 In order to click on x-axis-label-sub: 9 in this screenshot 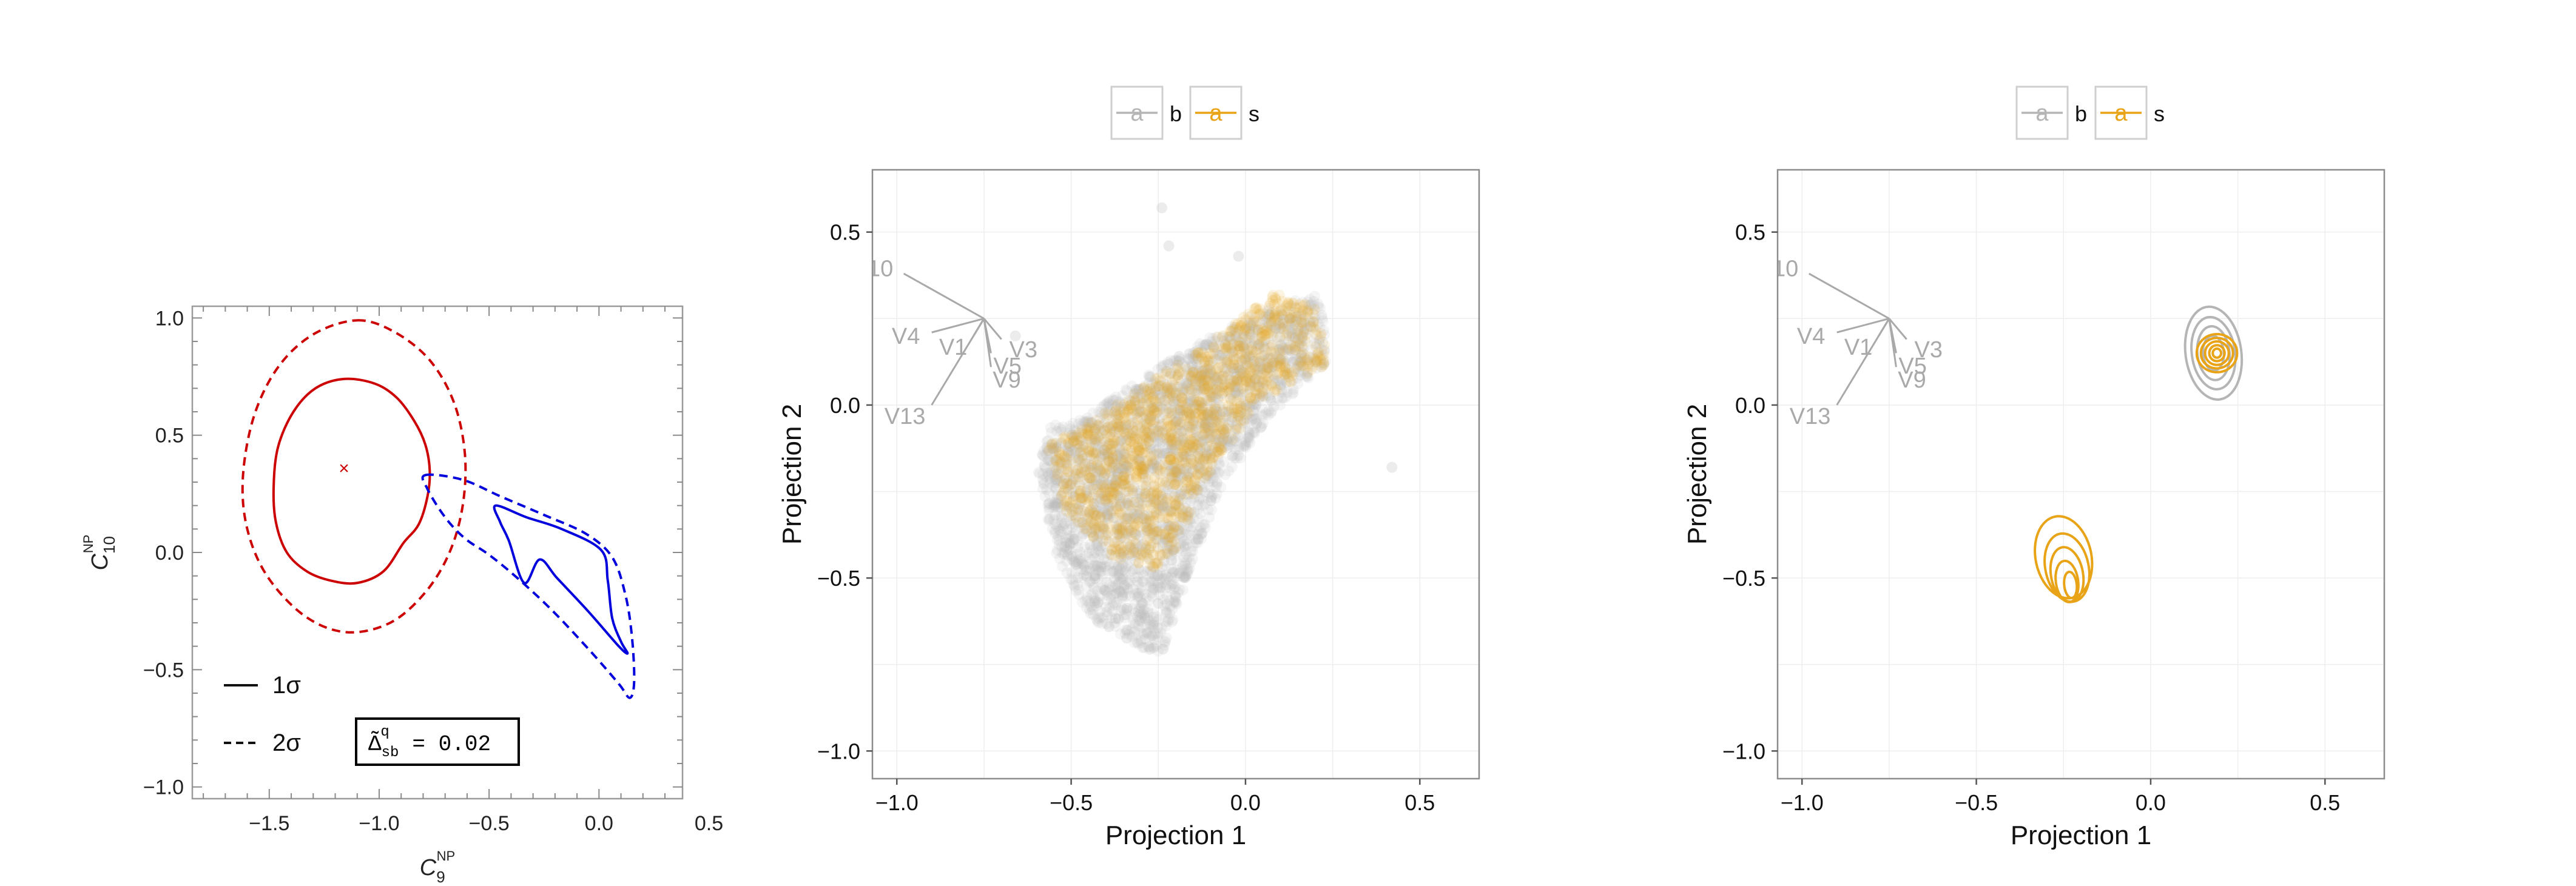, I will do `click(441, 877)`.